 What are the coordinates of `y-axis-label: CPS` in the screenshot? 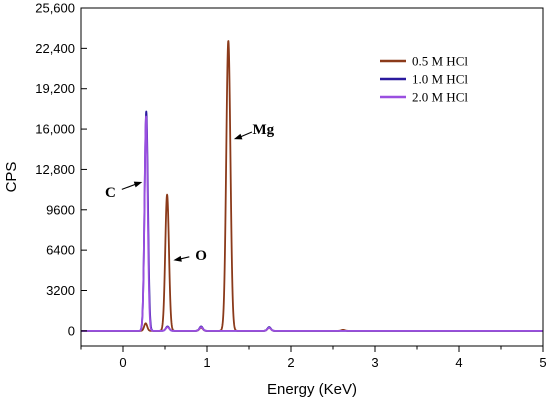 It's located at (11, 177).